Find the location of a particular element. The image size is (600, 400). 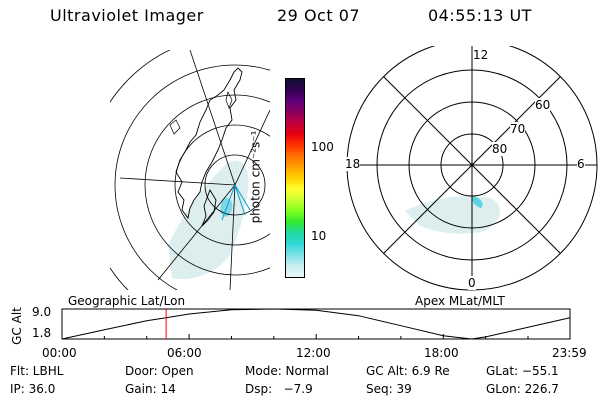

alt-ytick-bottom: 1.8 is located at coordinates (42, 333).